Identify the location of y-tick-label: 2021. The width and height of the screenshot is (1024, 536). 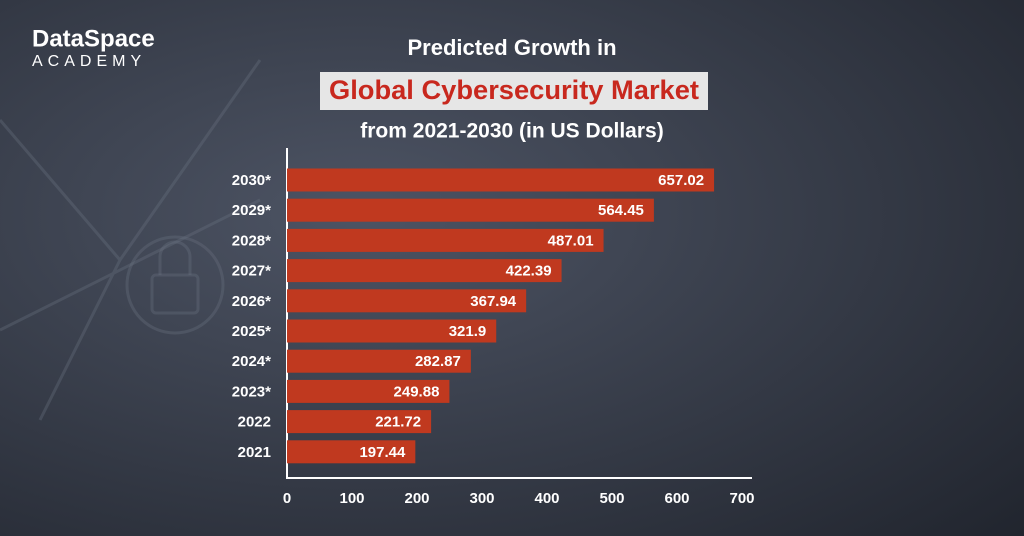
(254, 452).